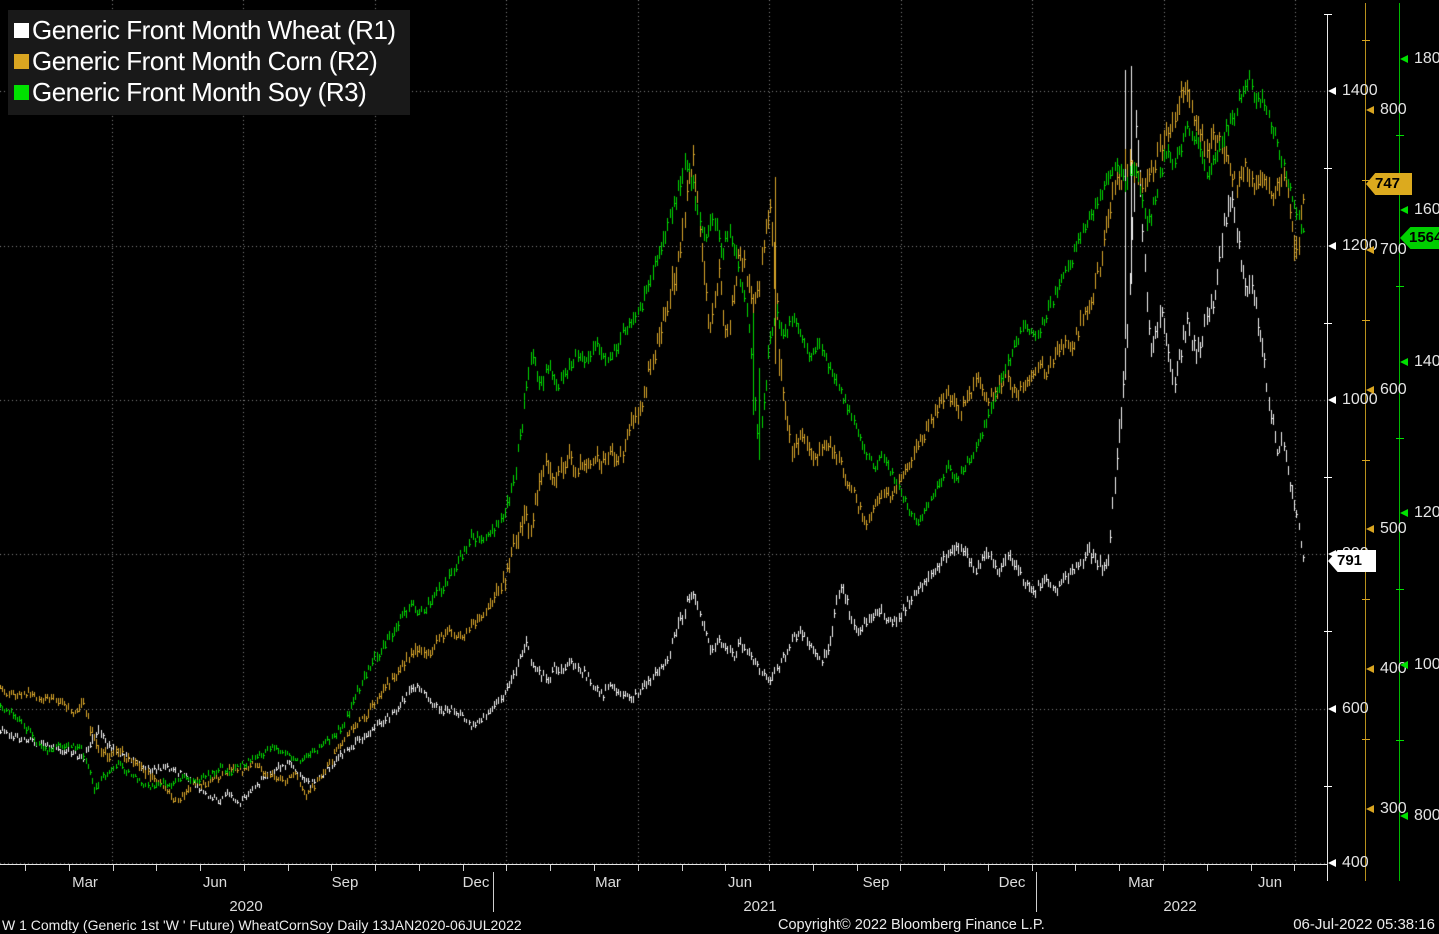  I want to click on month-label-3: Dec, so click(476, 882).